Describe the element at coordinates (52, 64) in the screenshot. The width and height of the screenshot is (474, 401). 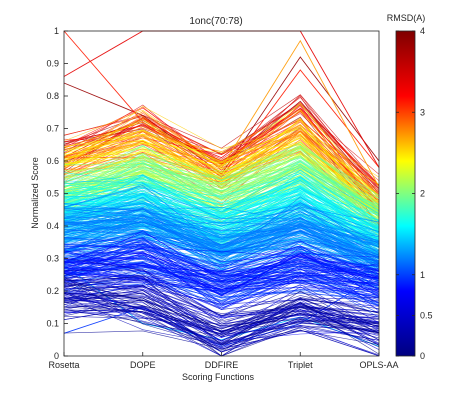
I see `y-tick-label: 0.9` at that location.